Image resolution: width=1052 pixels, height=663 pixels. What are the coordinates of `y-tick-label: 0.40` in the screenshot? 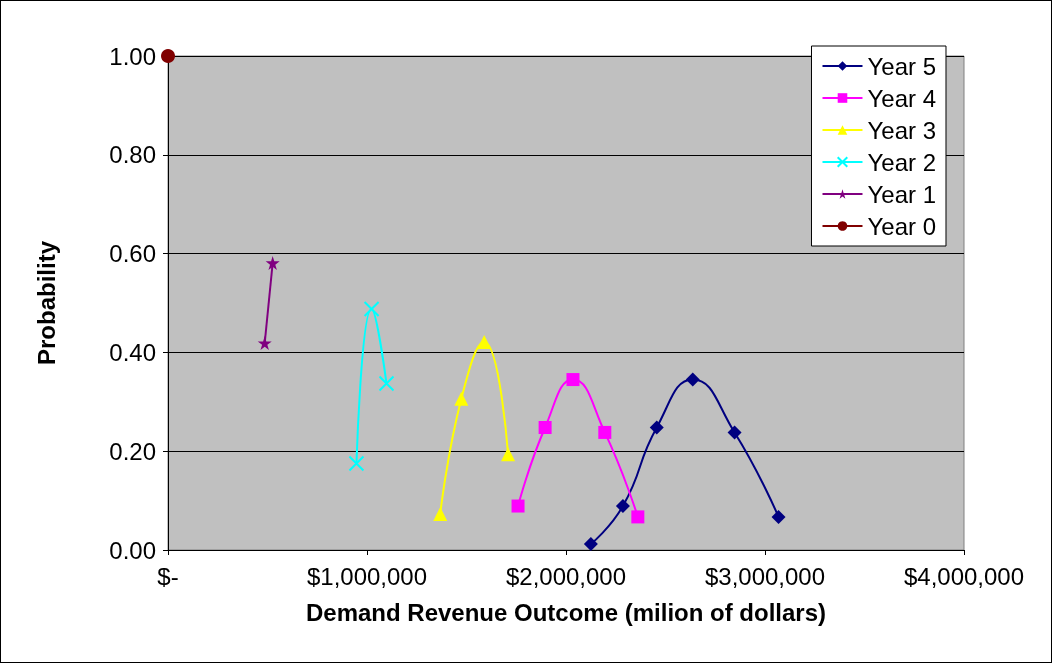 It's located at (132, 352).